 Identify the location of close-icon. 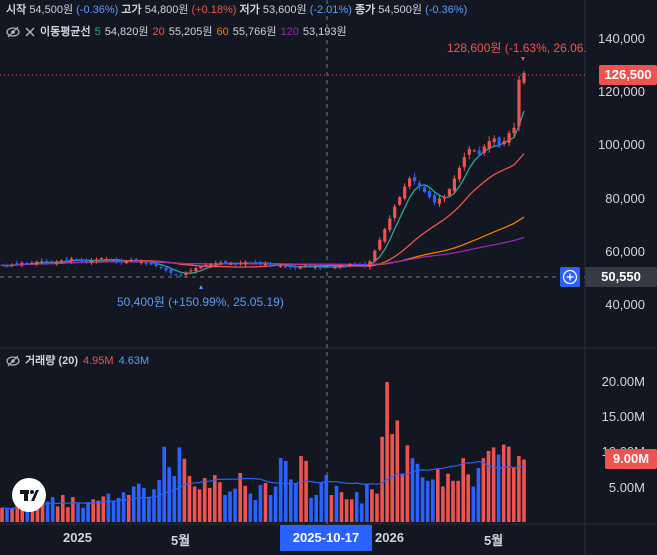
(30, 32).